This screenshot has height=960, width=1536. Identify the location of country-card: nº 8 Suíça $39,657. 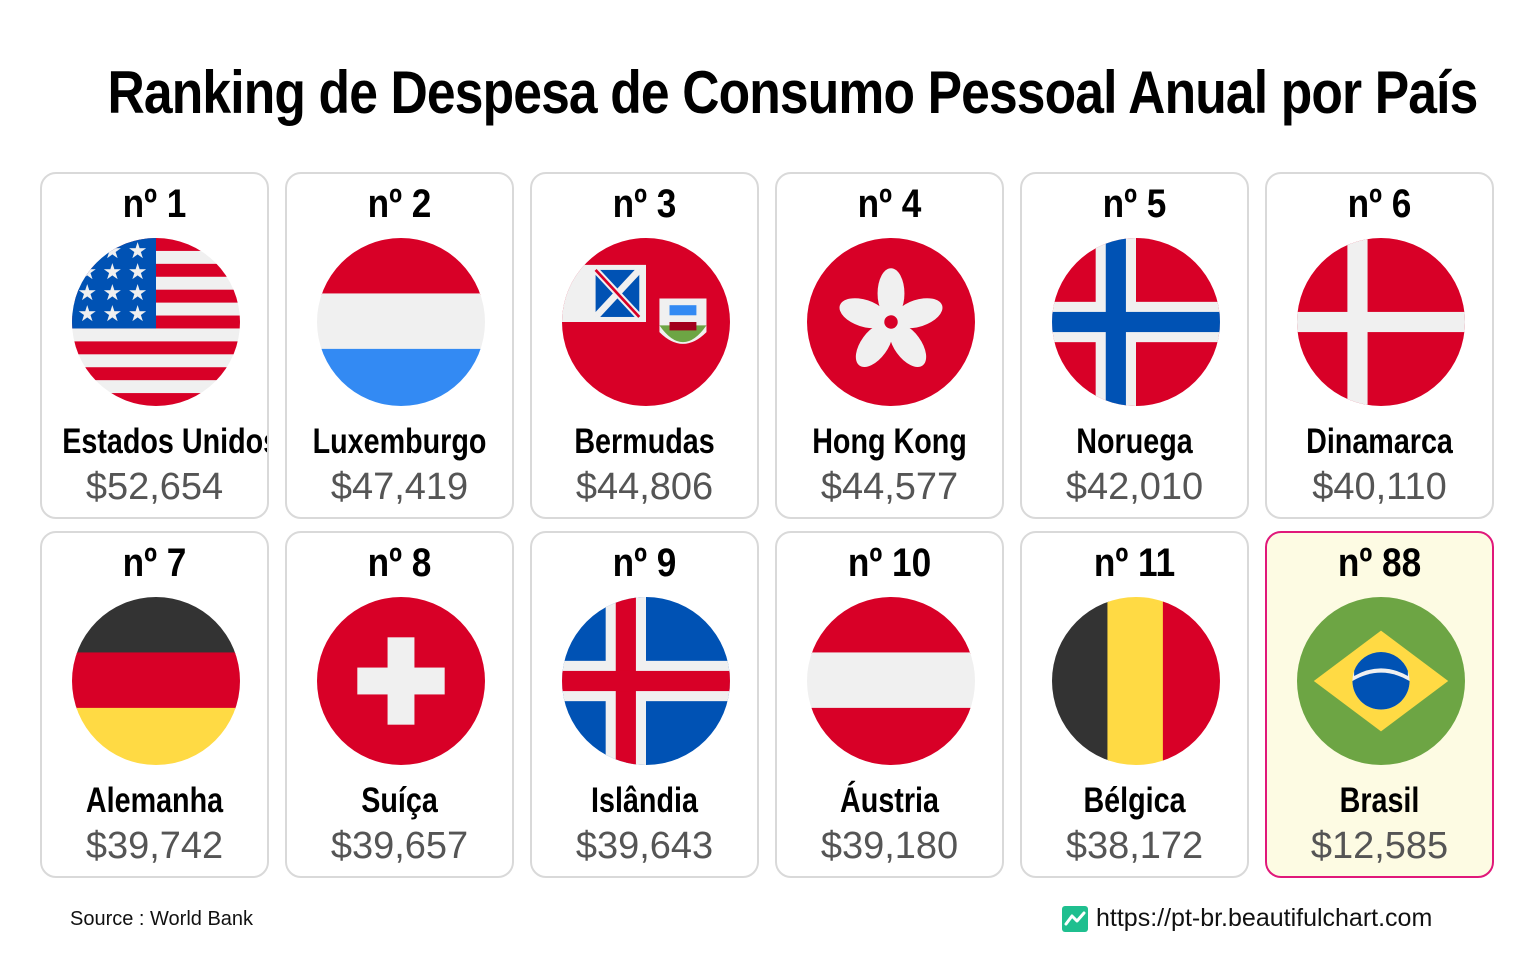
(399, 704).